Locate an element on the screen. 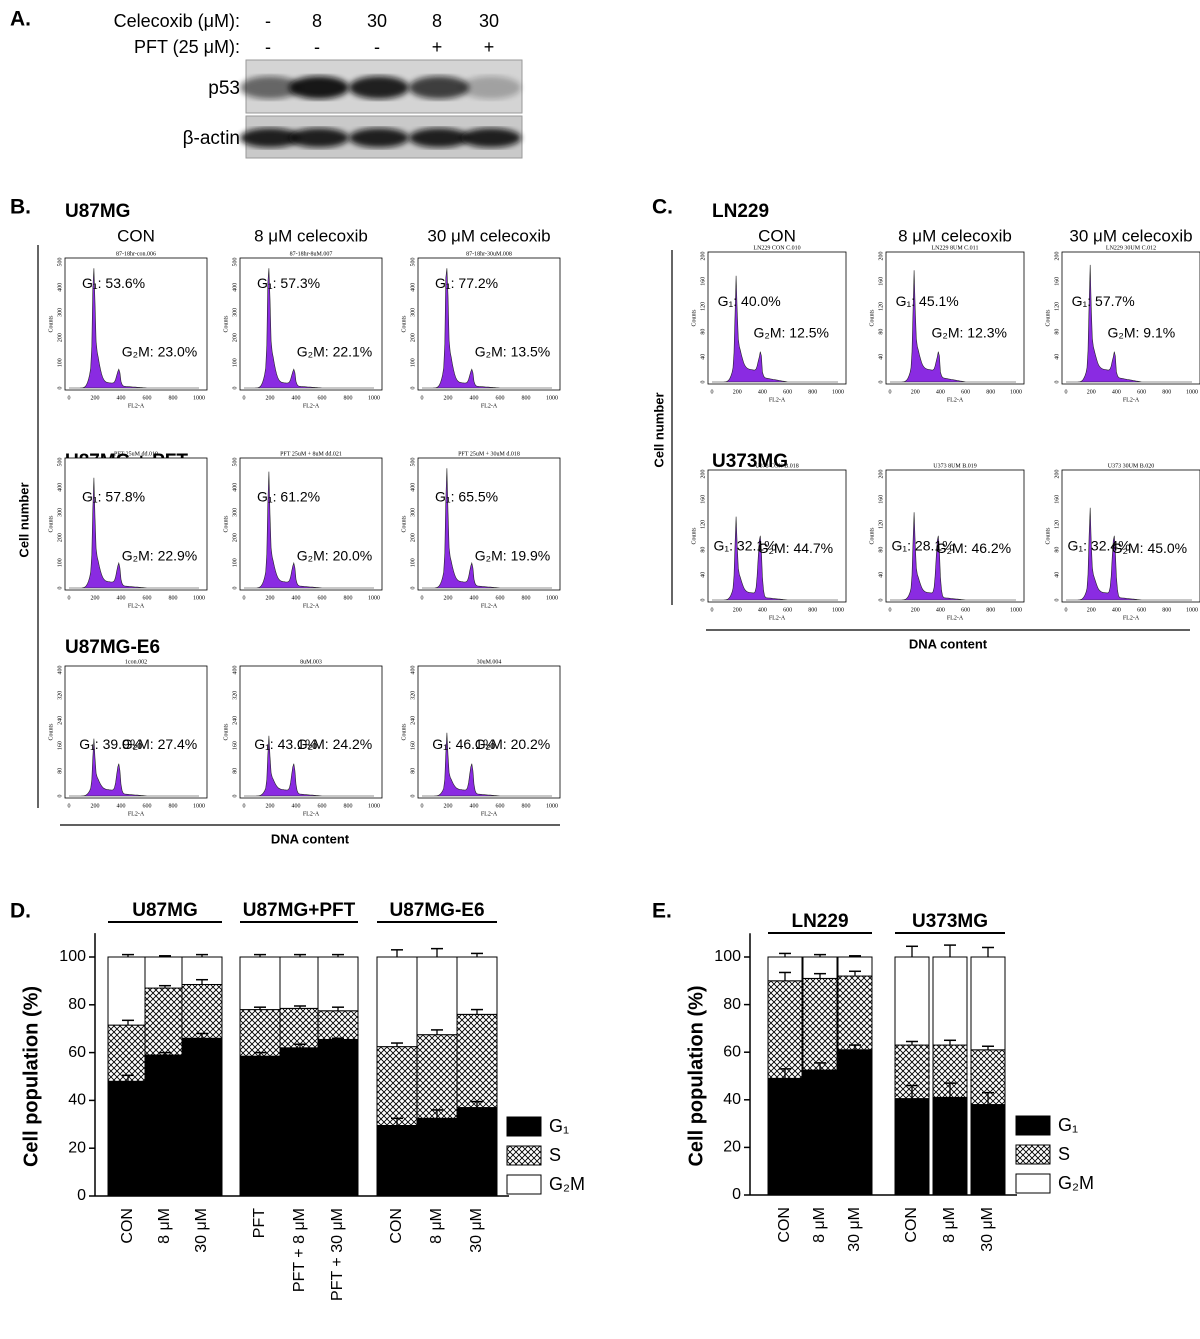 The image size is (1200, 1339). hist-y-tick-label: 500 is located at coordinates (235, 462).